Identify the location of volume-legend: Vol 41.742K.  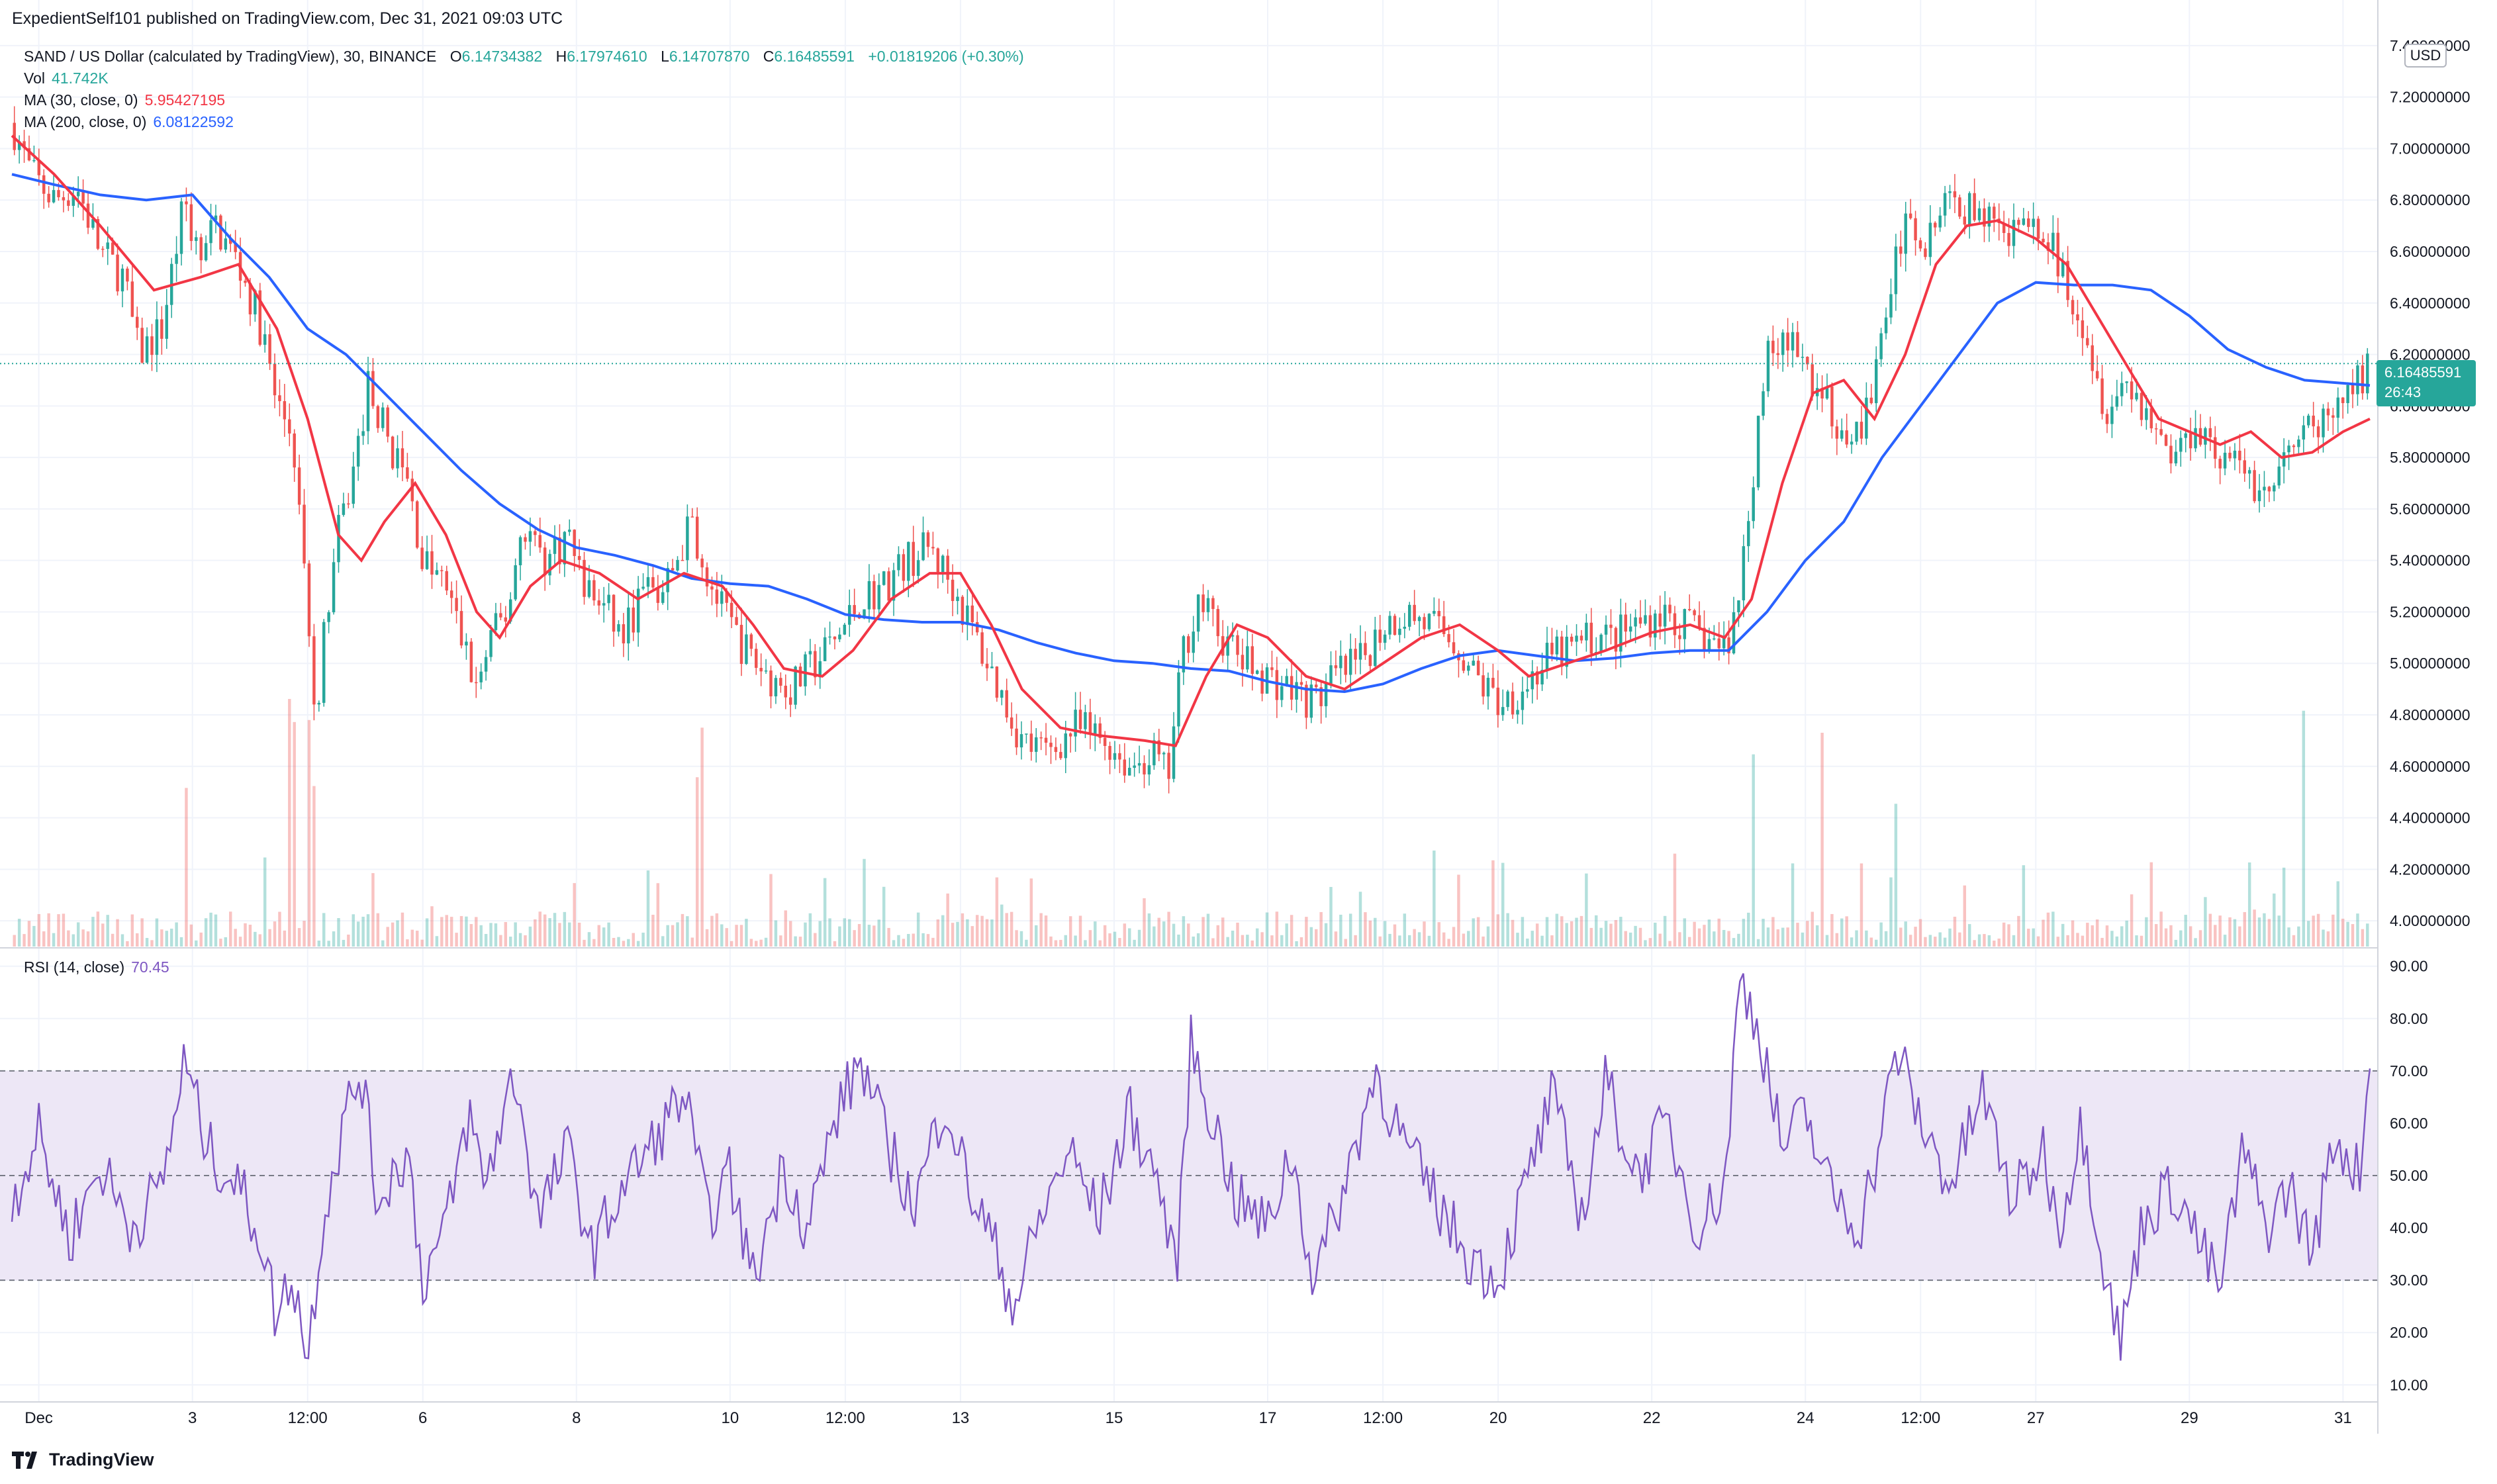
(66, 78).